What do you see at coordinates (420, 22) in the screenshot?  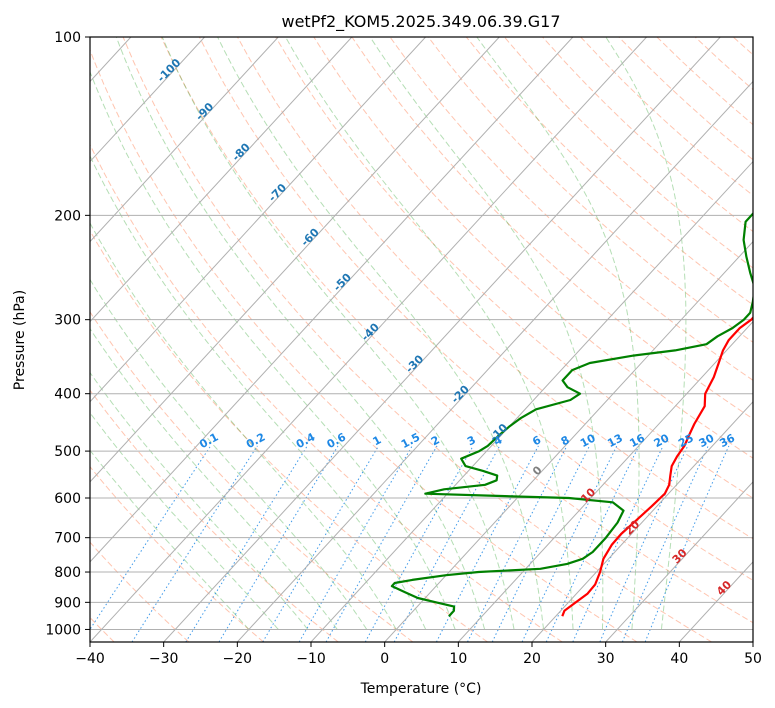 I see `chart-title: wetPf2_KOM5.2025.349.06.39.G17` at bounding box center [420, 22].